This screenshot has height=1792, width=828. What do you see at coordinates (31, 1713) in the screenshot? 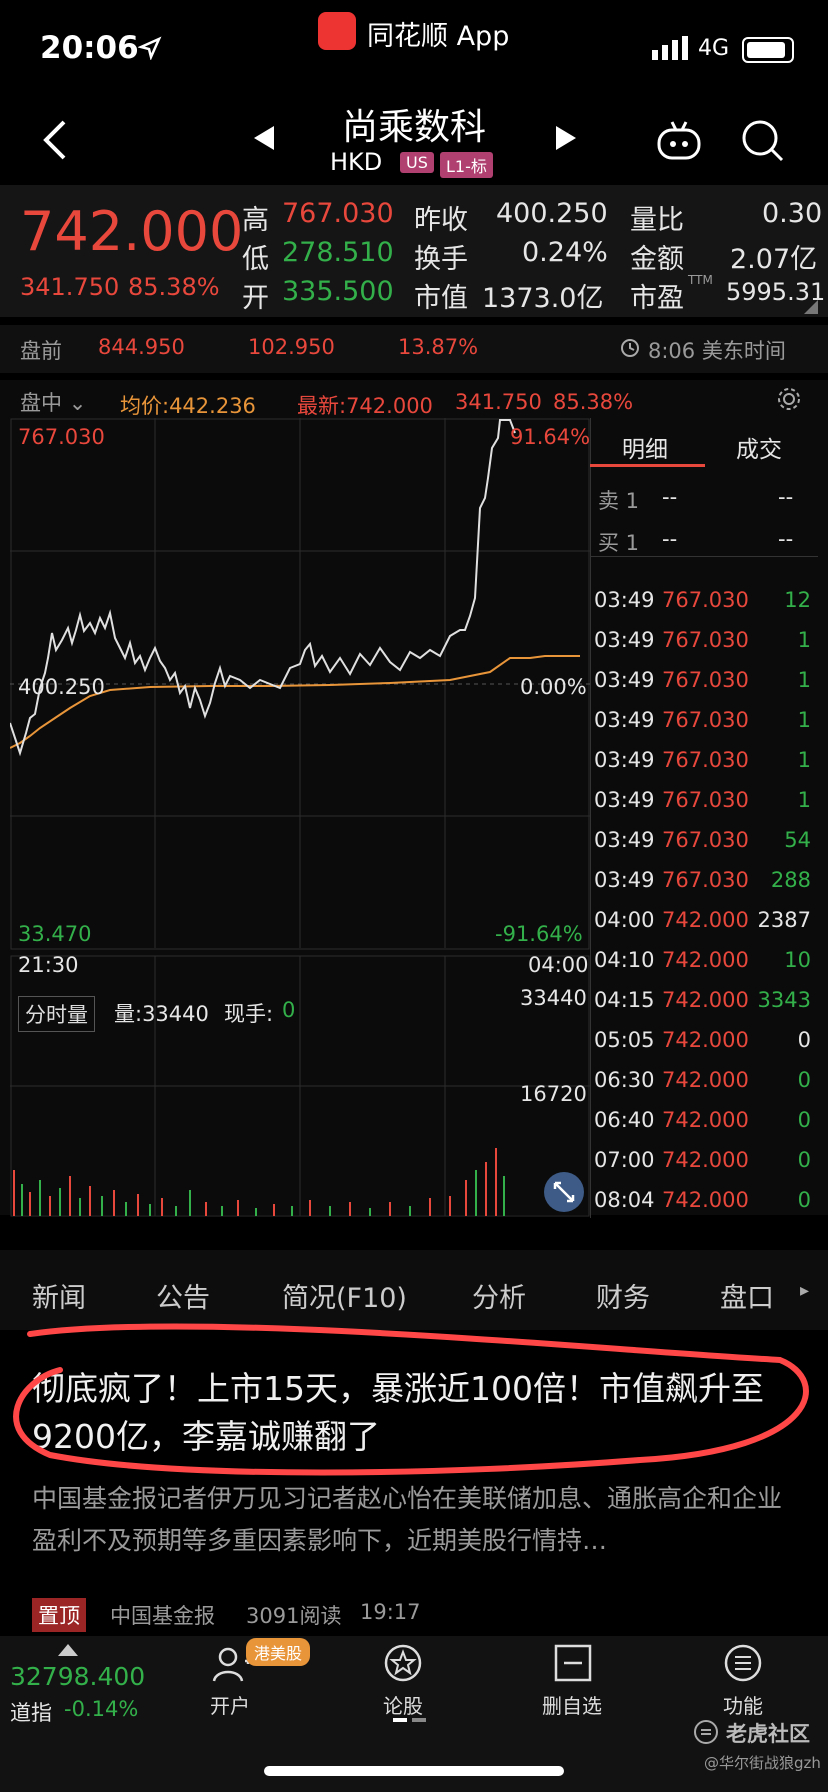
I see `index-name: 道指` at bounding box center [31, 1713].